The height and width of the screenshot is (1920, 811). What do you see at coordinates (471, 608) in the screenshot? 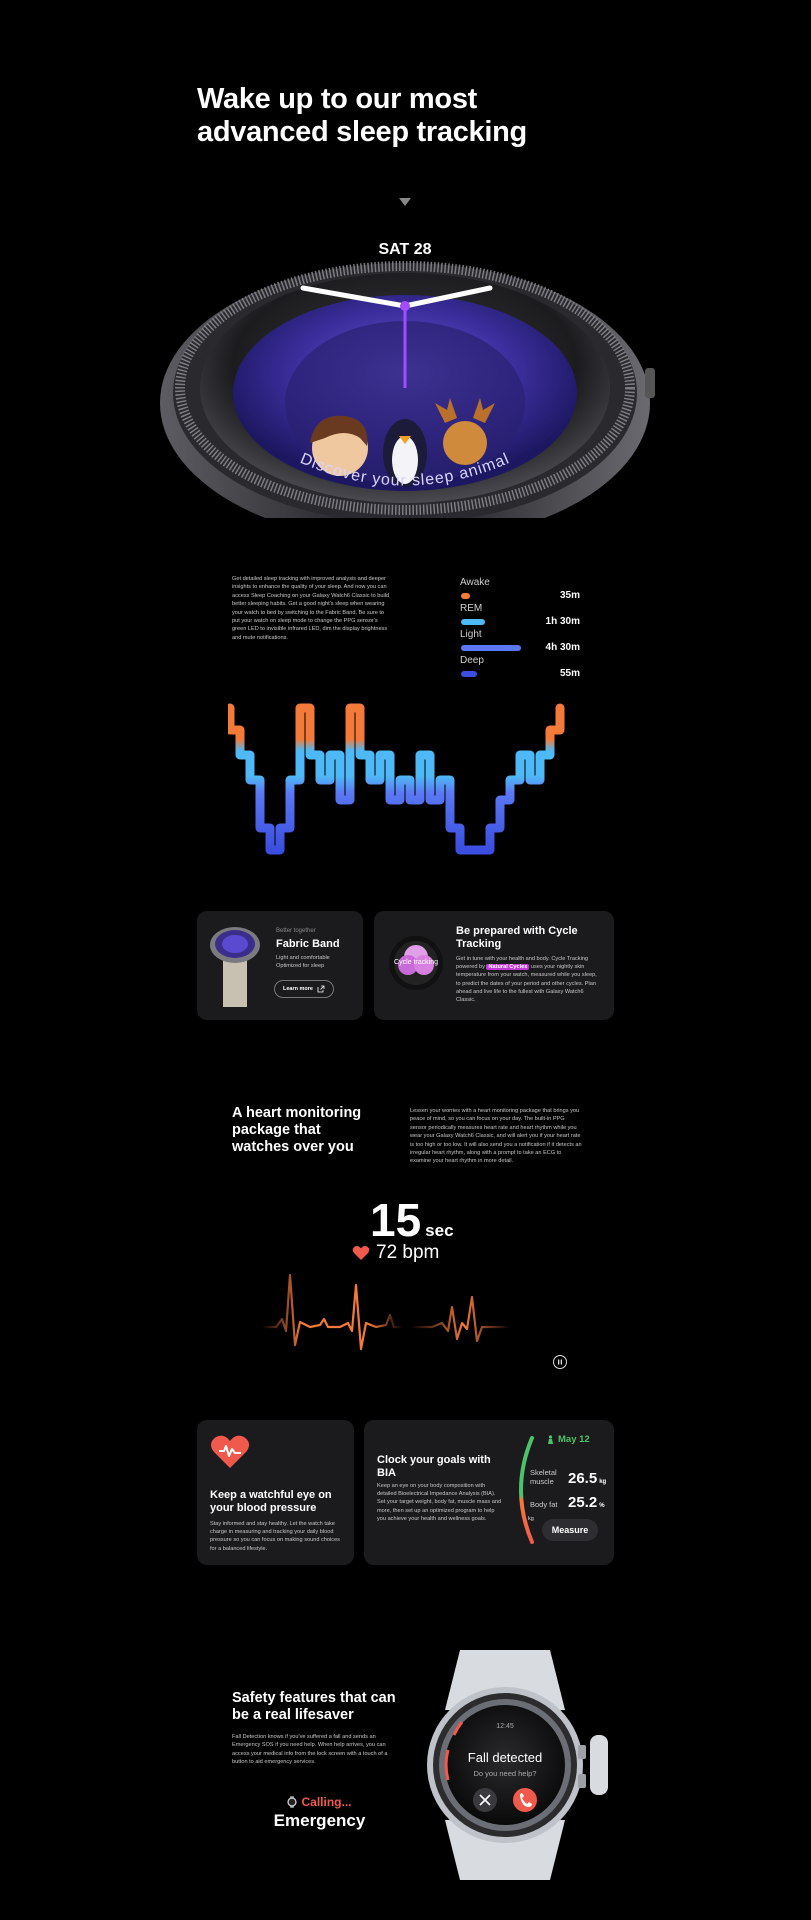
I see `sleep-stage-label: REM` at bounding box center [471, 608].